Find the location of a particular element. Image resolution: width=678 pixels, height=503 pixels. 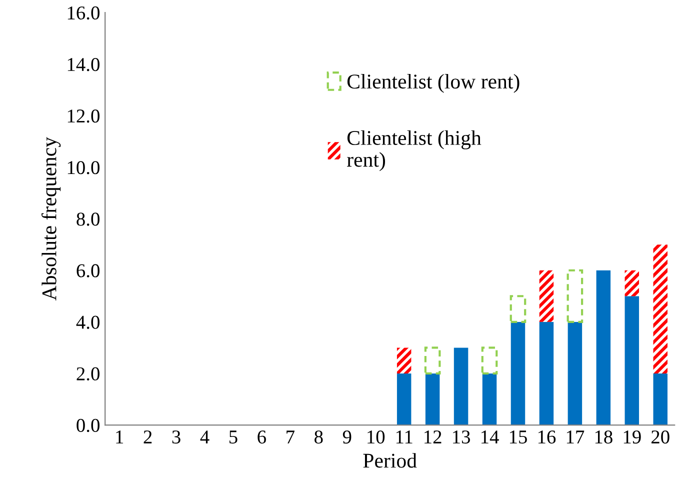

y-tick-label: 12.0 is located at coordinates (84, 116).